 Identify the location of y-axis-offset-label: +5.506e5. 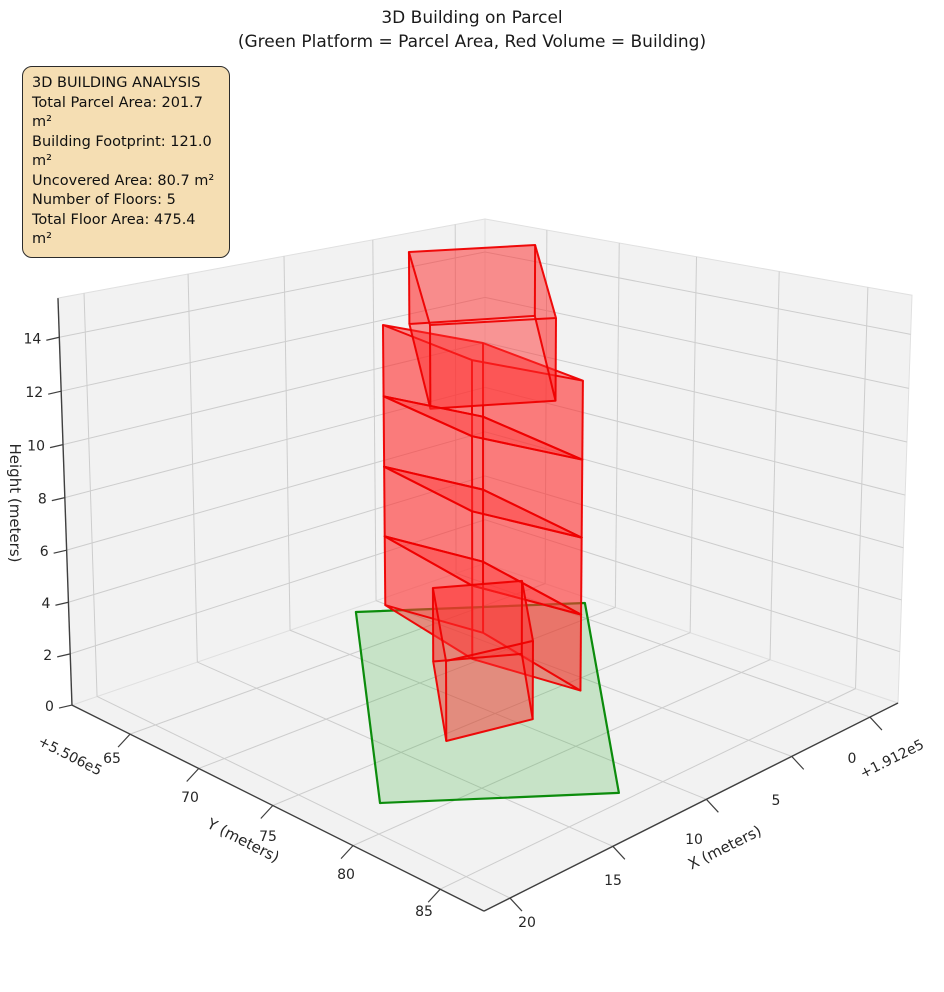
(69, 757).